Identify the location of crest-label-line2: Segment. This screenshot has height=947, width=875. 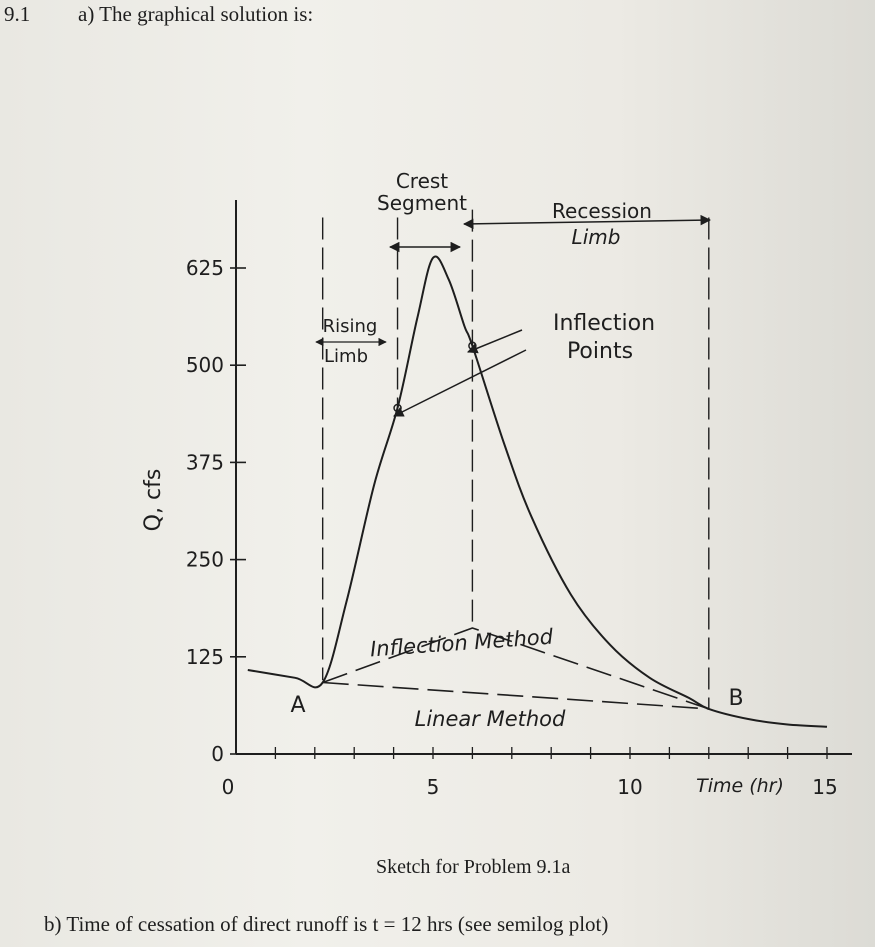
(422, 203).